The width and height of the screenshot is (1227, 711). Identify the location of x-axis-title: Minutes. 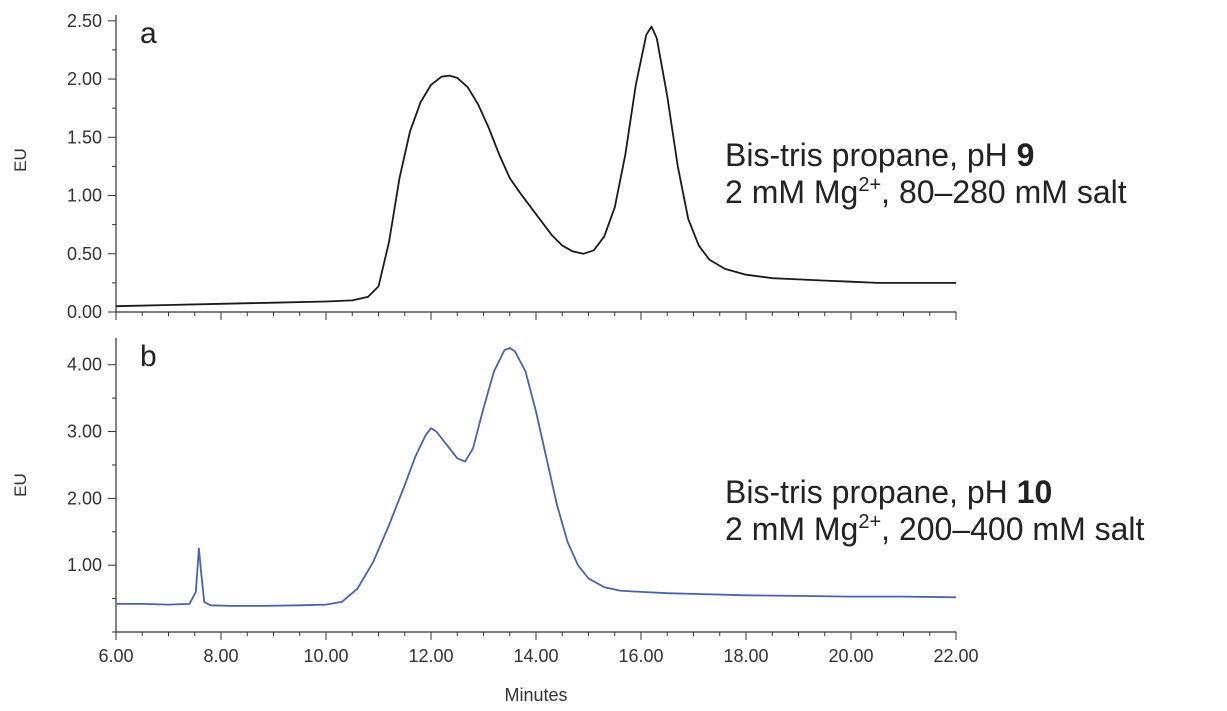
(535, 695).